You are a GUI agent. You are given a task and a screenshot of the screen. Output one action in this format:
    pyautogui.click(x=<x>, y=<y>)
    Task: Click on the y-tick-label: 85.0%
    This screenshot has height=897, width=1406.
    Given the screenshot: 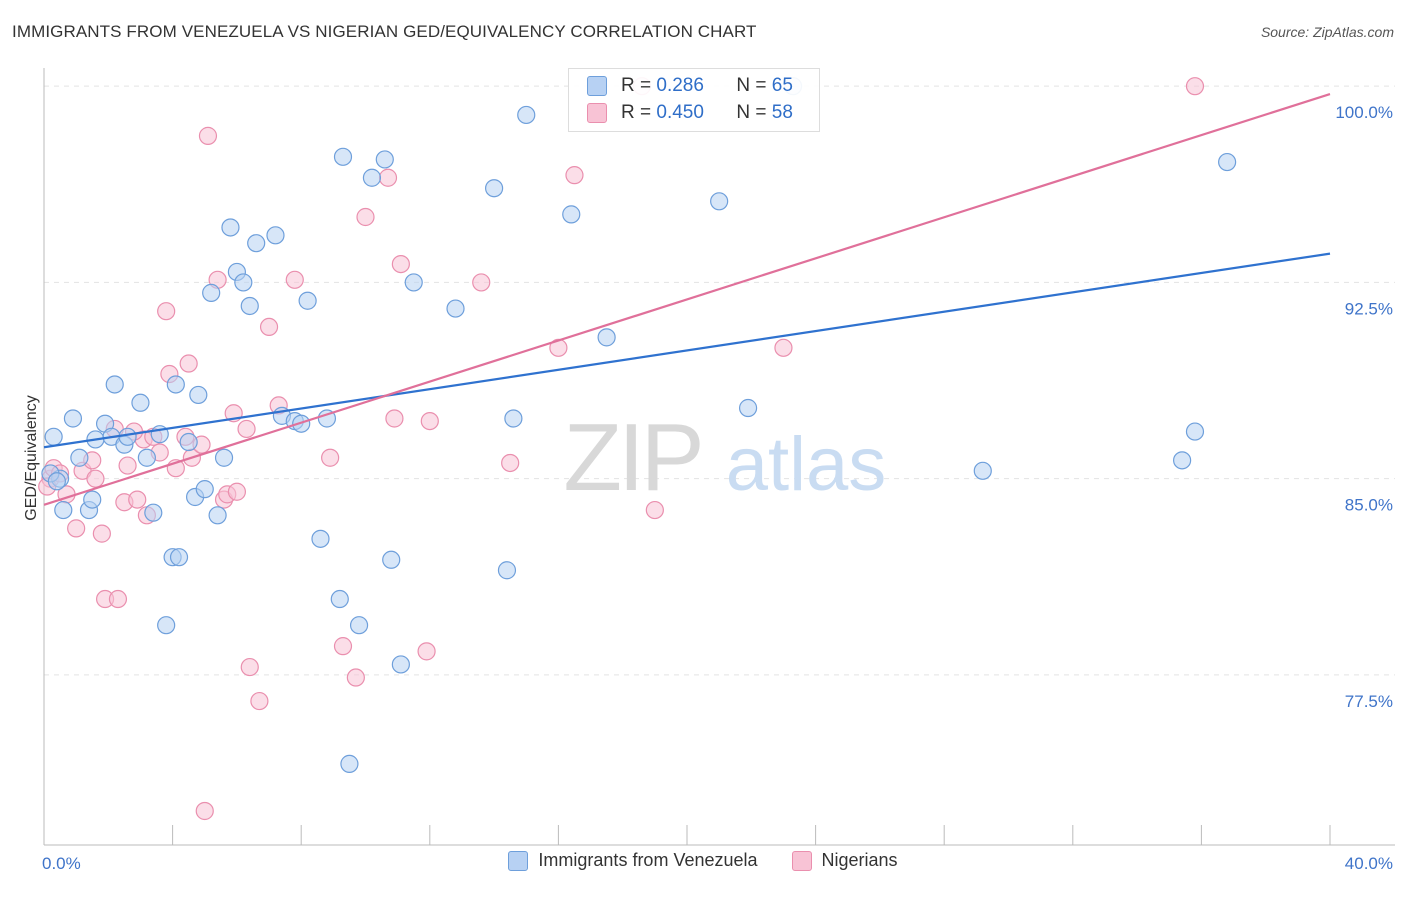 What is the action you would take?
    pyautogui.click(x=1369, y=505)
    